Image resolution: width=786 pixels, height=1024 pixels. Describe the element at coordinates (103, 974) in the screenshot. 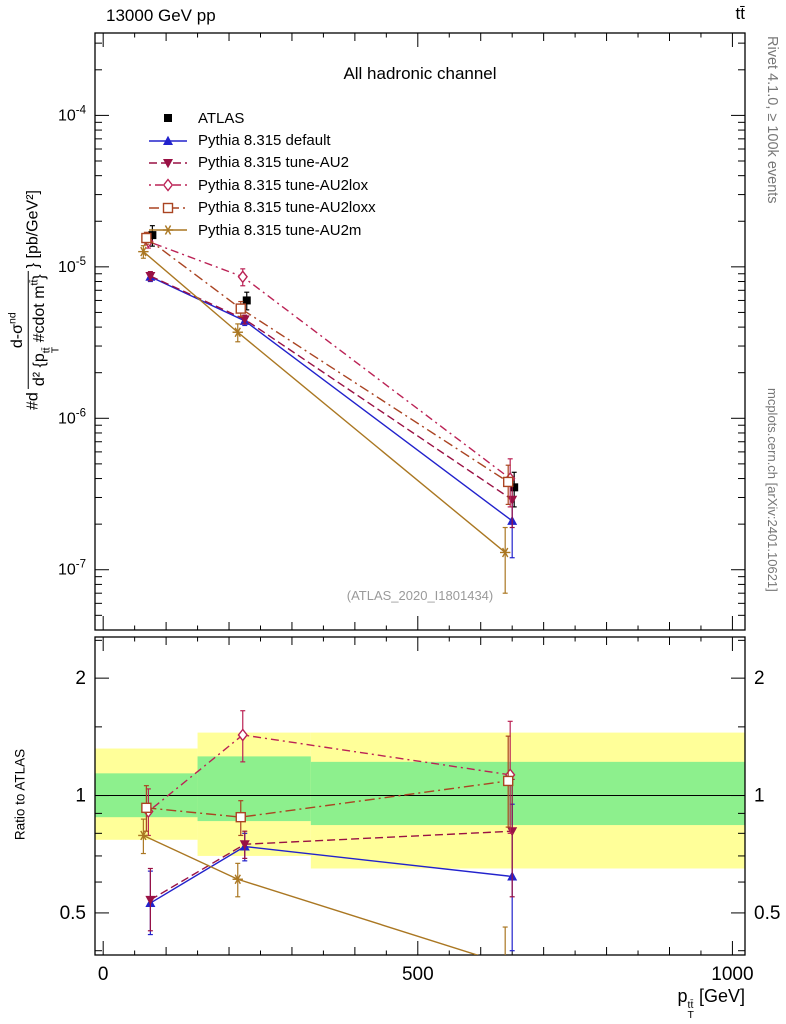

I see `svg-text: 0` at that location.